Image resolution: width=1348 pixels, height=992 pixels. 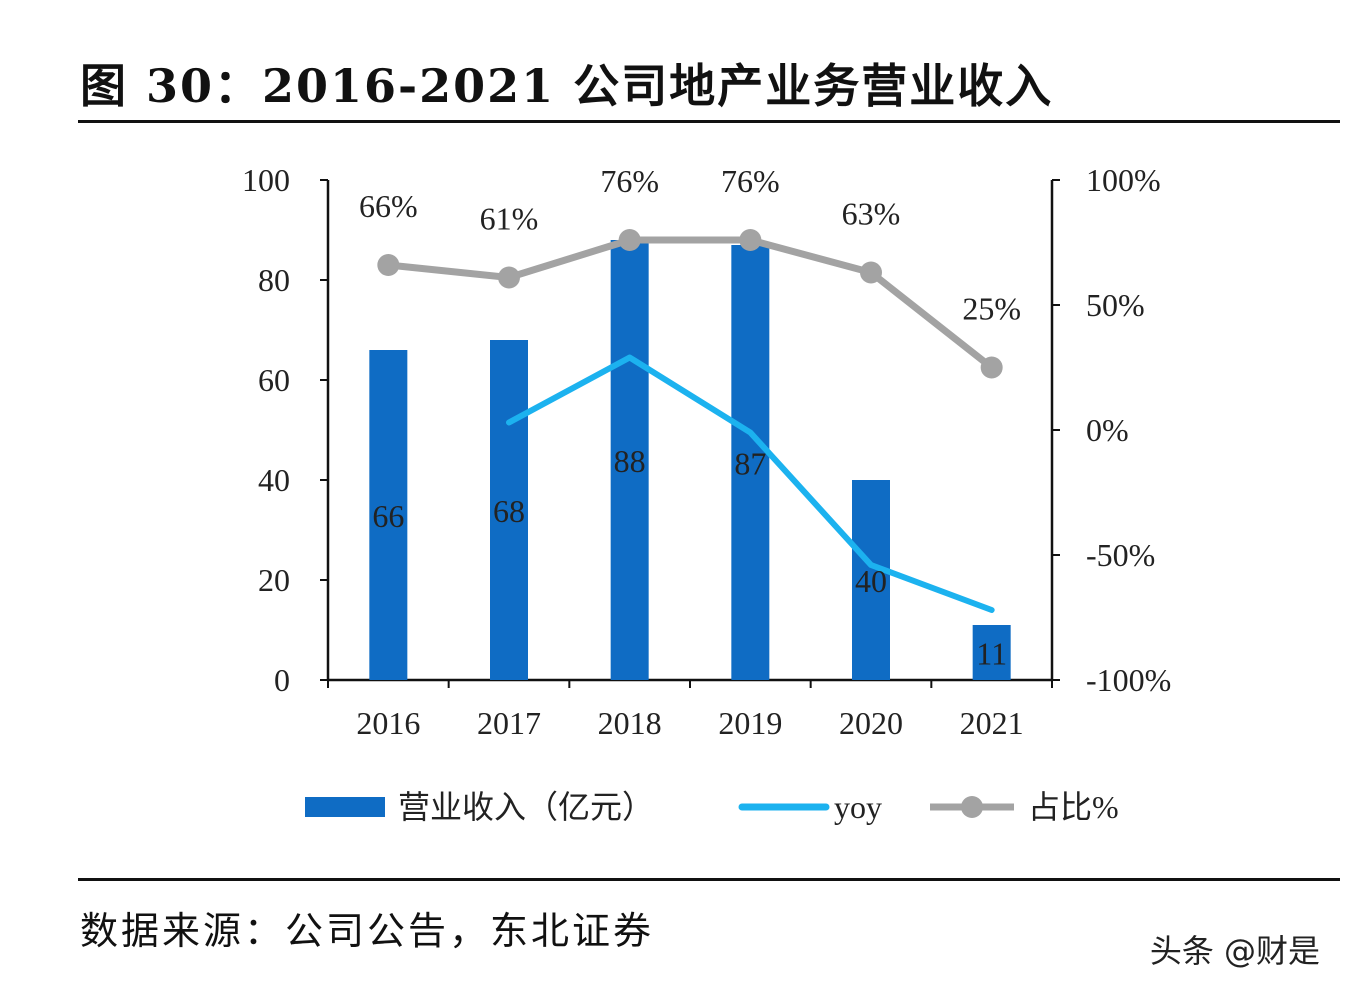 I want to click on bar-label: 11, so click(x=991, y=654).